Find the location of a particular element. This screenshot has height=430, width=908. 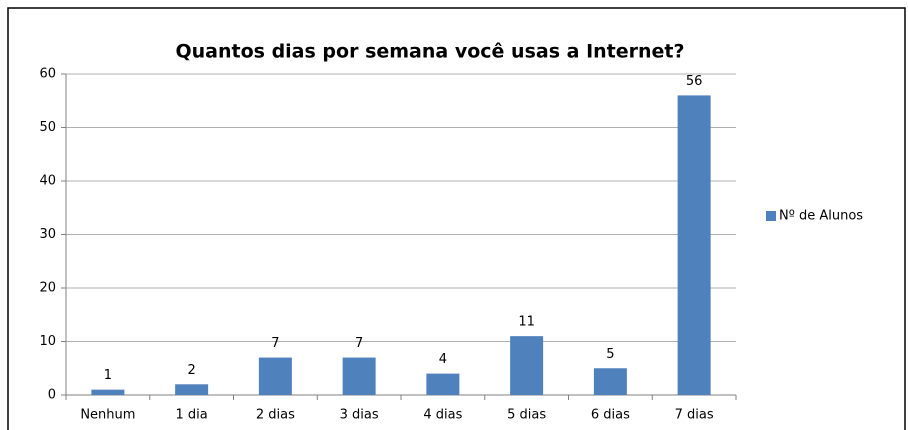

x-tick-label: Nenhum is located at coordinates (107, 415).